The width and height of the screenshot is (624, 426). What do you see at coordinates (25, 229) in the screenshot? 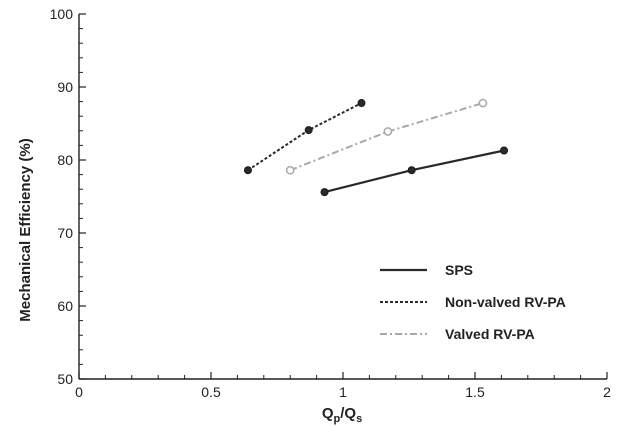
I see `y-axis-title: Mechanical Efficiency (%)` at bounding box center [25, 229].